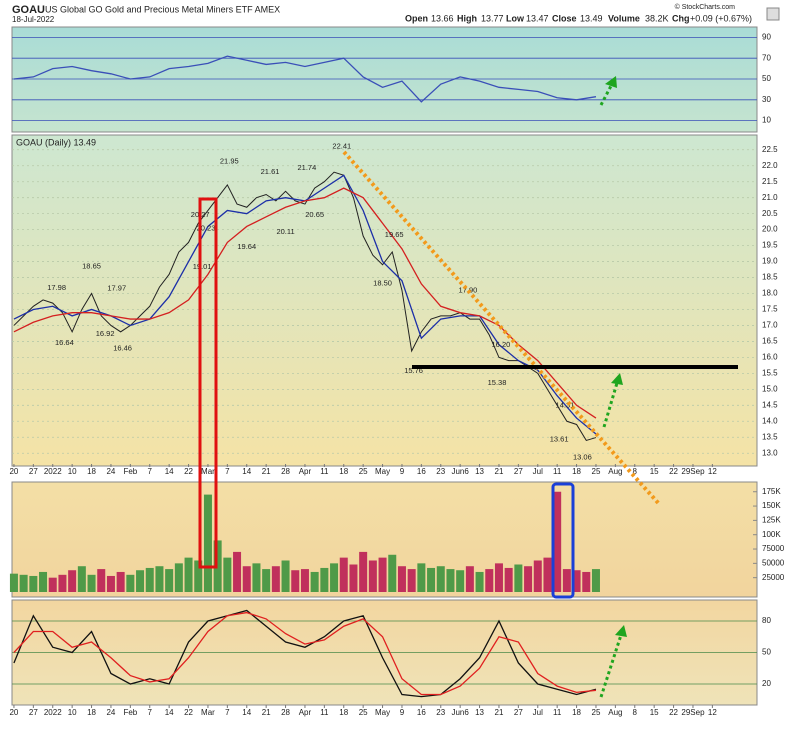  I want to click on y-tick-label: 19.0, so click(770, 261).